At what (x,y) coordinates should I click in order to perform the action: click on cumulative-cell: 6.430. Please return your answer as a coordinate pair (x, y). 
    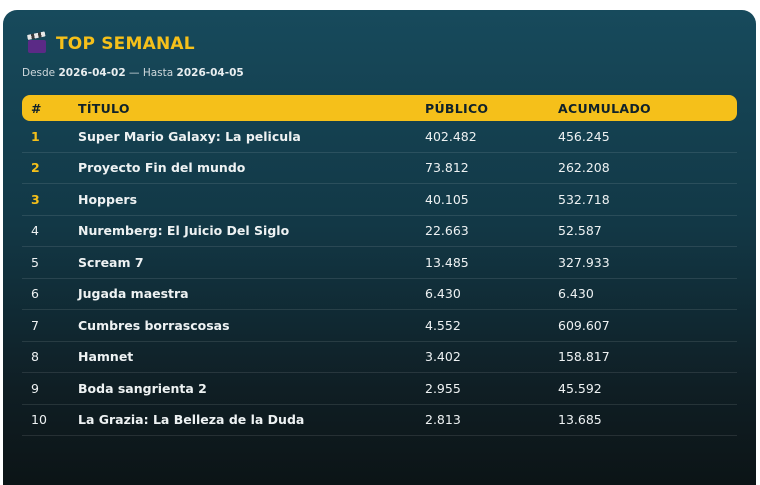
    Looking at the image, I should click on (647, 294).